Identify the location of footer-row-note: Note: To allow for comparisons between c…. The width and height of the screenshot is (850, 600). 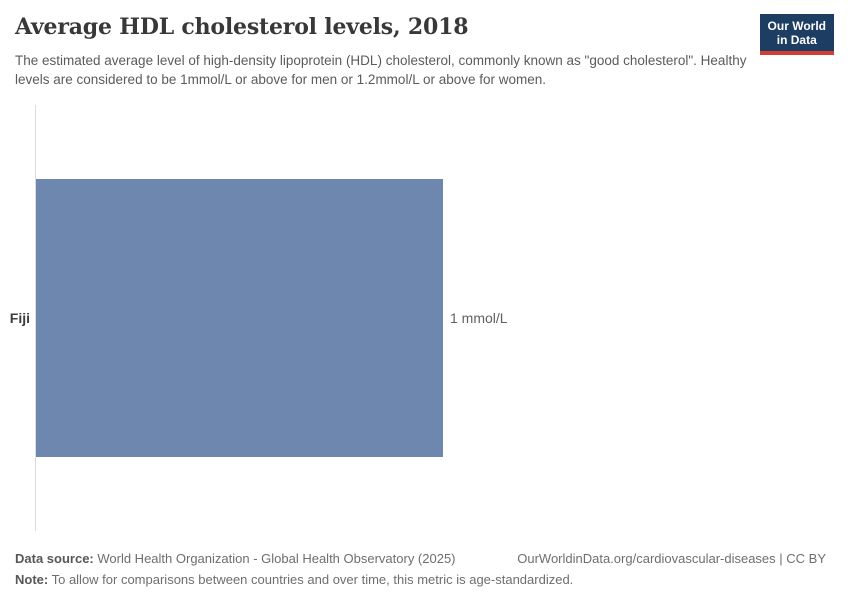
(420, 579).